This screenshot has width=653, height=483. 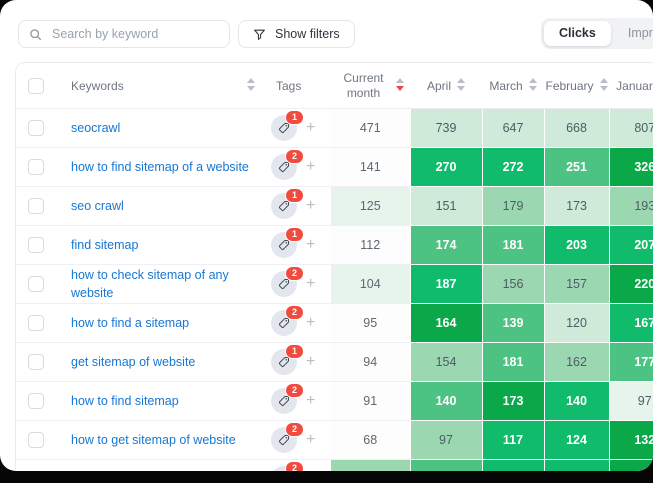 What do you see at coordinates (634, 85) in the screenshot?
I see `month-column-label: January` at bounding box center [634, 85].